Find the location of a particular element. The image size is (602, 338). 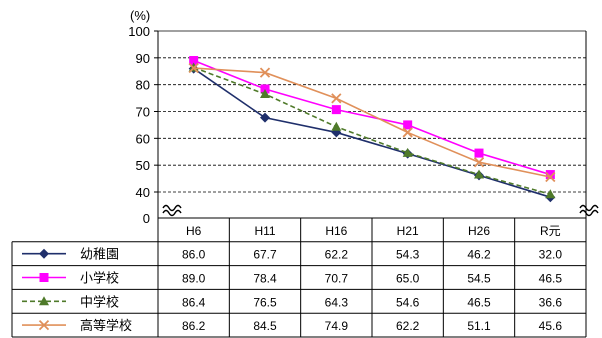

data-label: 46.2 is located at coordinates (479, 255).